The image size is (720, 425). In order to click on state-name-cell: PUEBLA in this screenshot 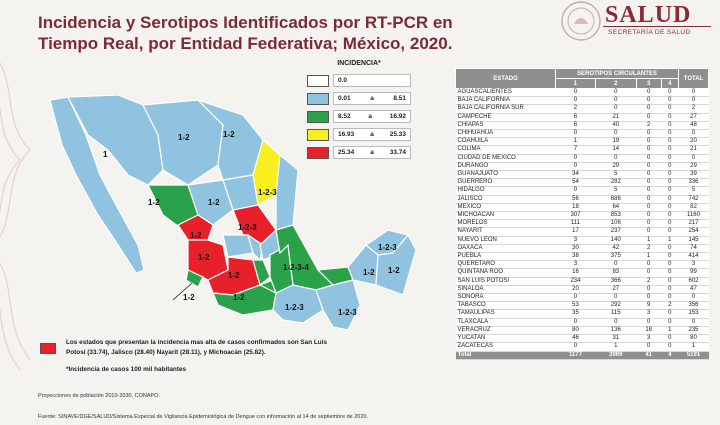, I will do `click(505, 257)`.